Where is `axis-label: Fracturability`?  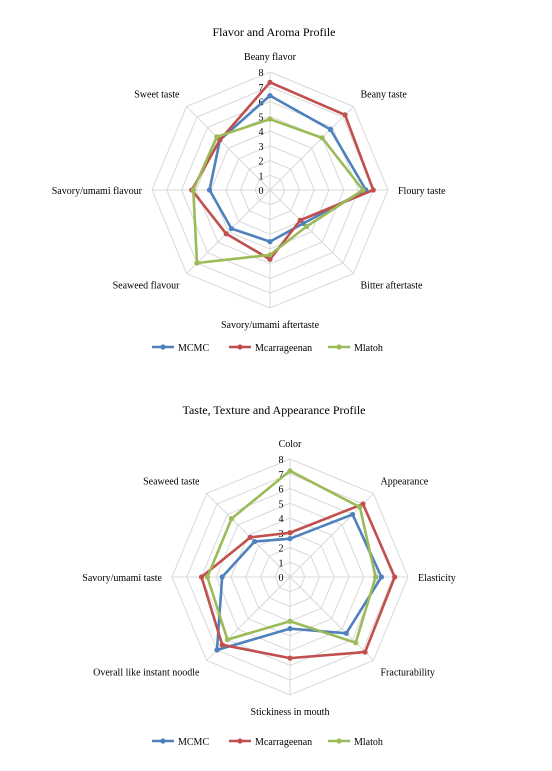 axis-label: Fracturability is located at coordinates (408, 673).